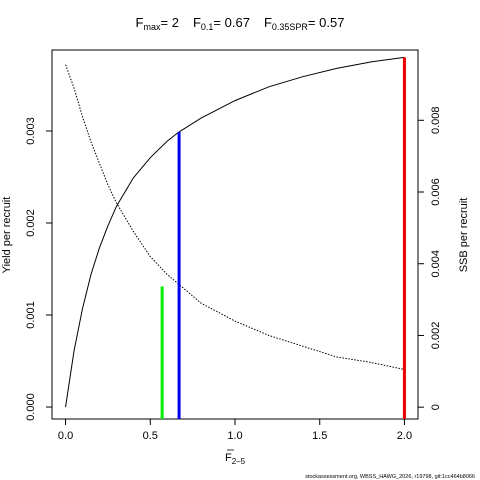 The width and height of the screenshot is (480, 480). Describe the element at coordinates (436, 407) in the screenshot. I see `y-right-tick-label: 0` at that location.